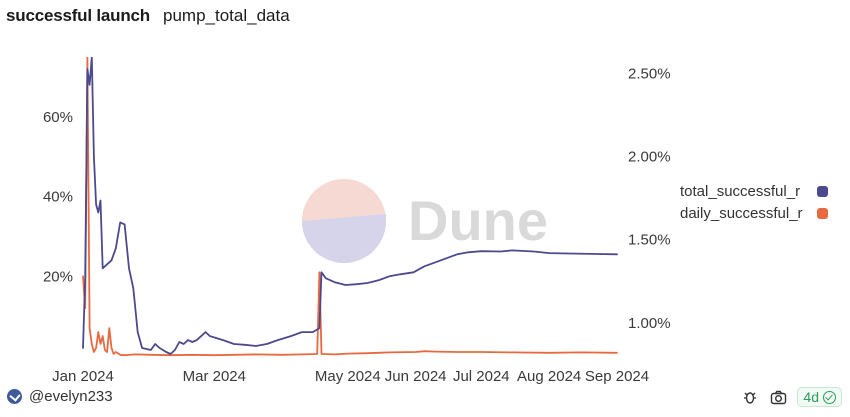 This screenshot has height=417, width=850. I want to click on x-tick-label: May 2024, so click(348, 376).